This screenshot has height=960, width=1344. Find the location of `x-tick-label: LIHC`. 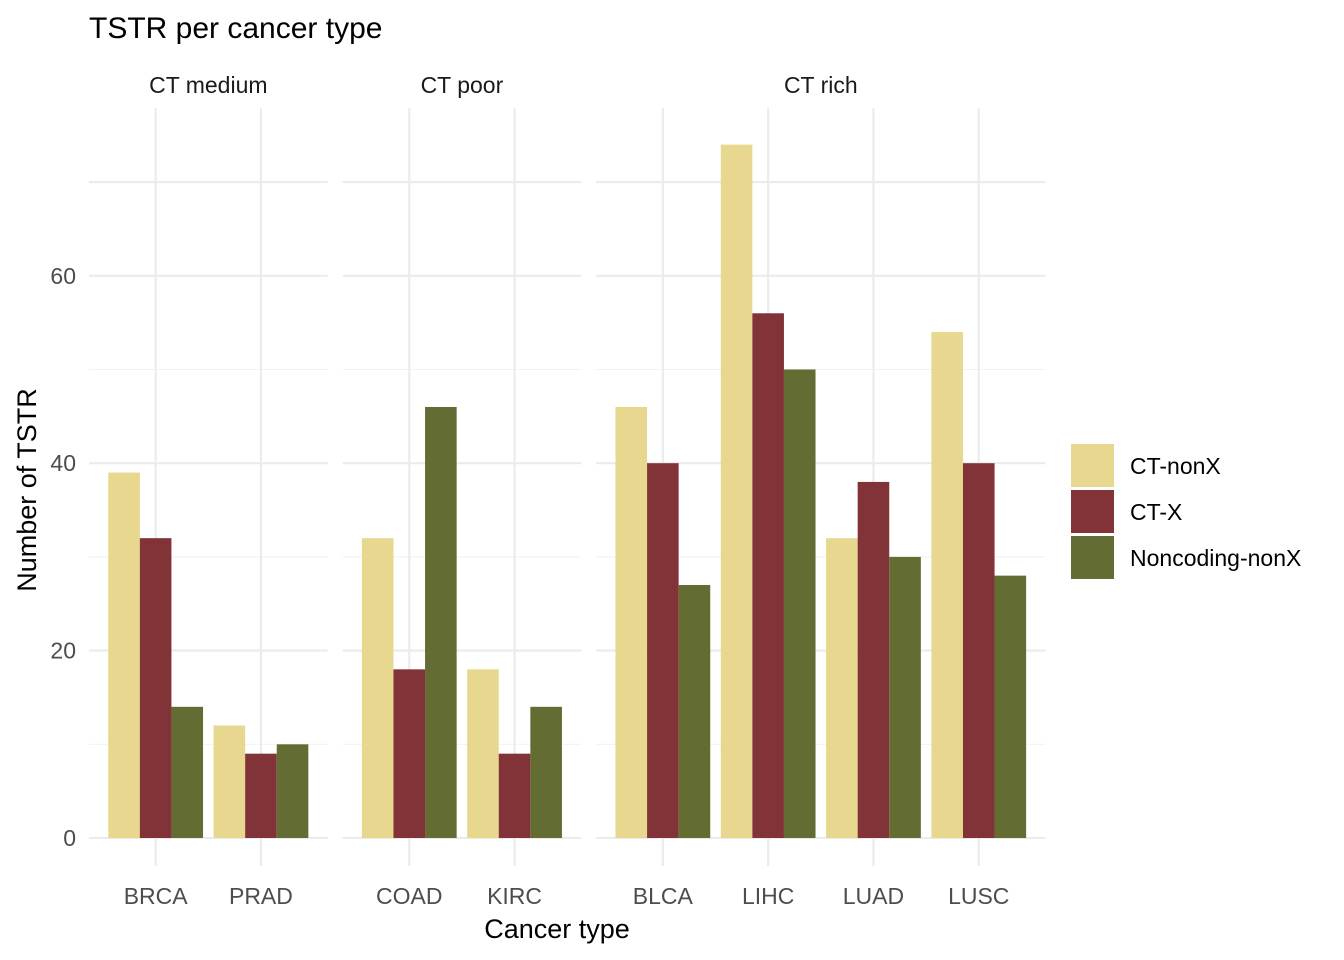

x-tick-label: LIHC is located at coordinates (768, 896).